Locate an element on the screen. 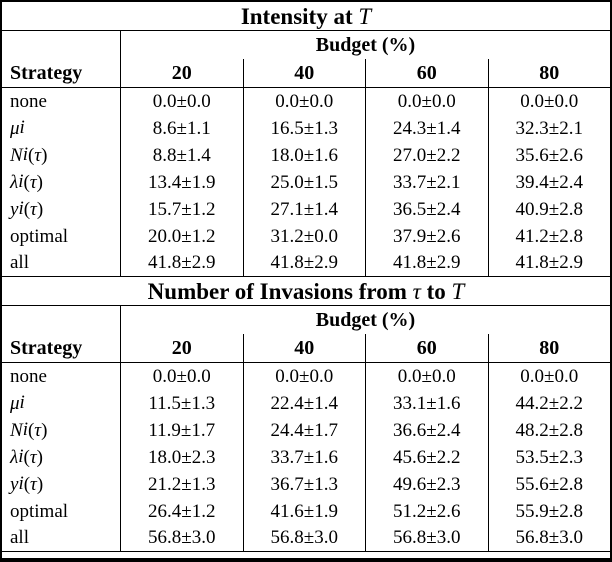  value-cell: 36.5±2.4 is located at coordinates (426, 209).